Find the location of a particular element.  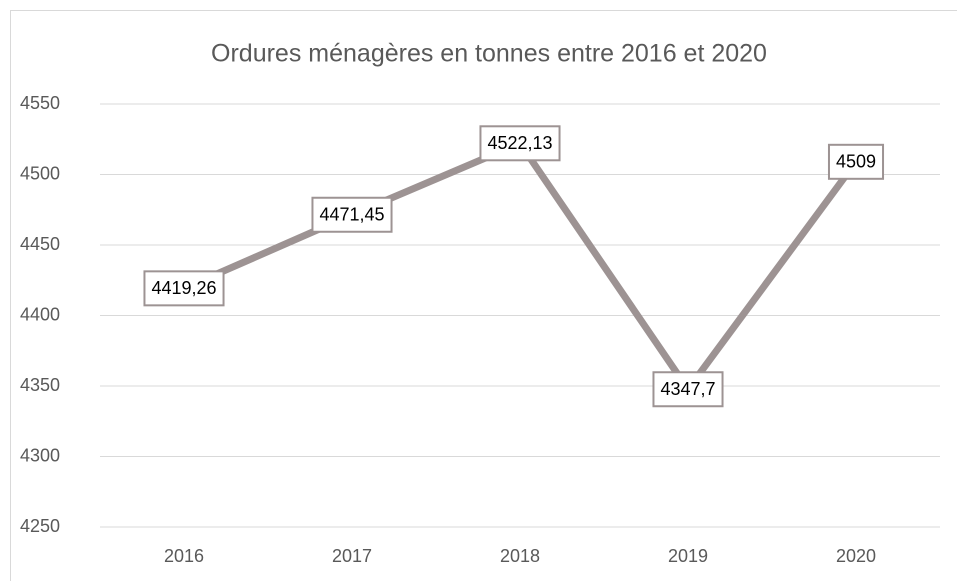

x-tick-label: 2017 is located at coordinates (352, 556).